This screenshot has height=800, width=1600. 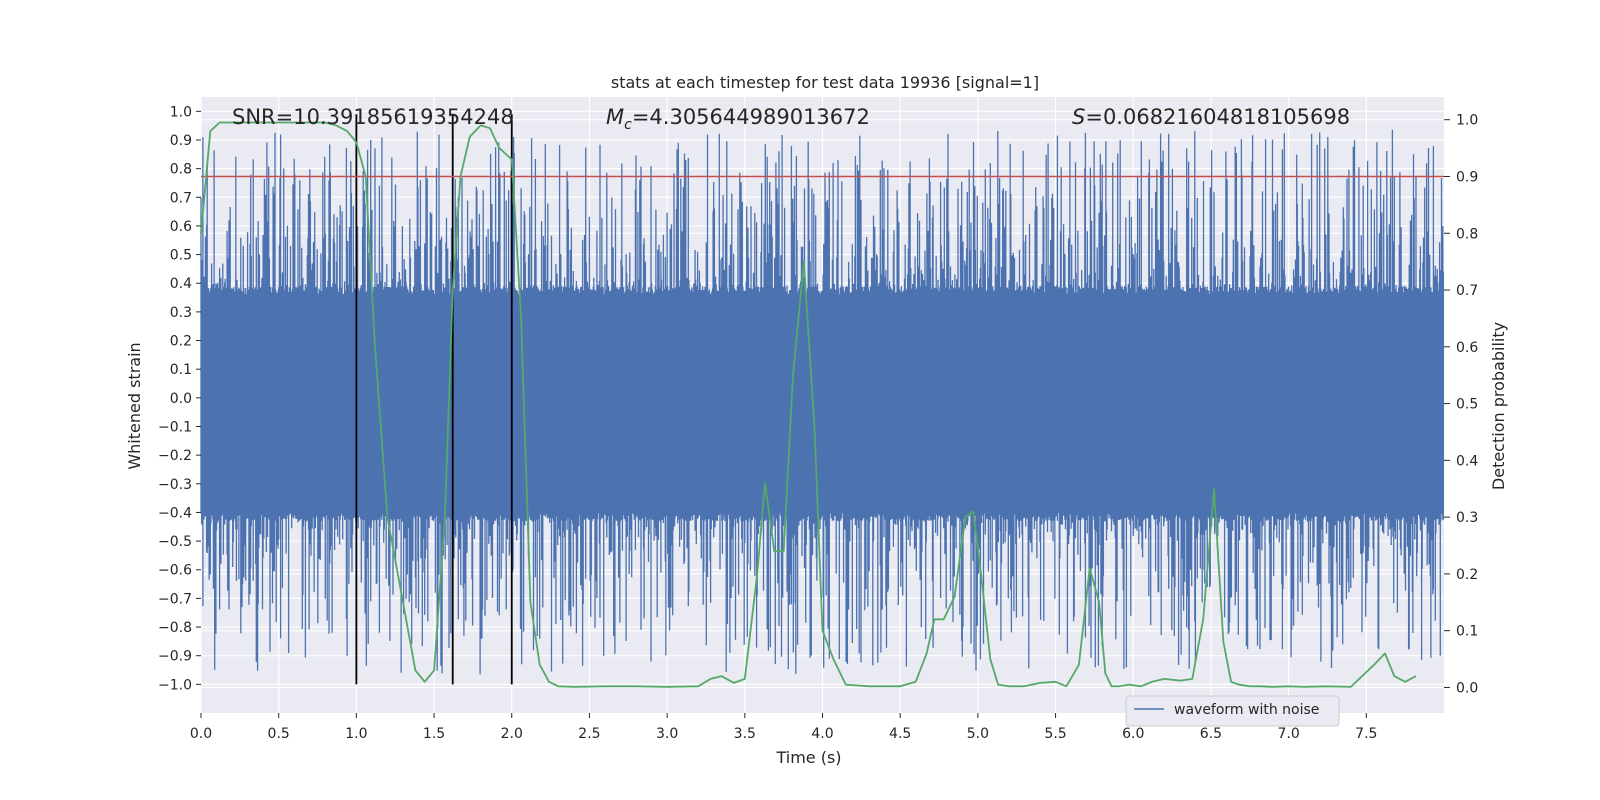 I want to click on y-right-tick-label: 1.0, so click(x=1467, y=121).